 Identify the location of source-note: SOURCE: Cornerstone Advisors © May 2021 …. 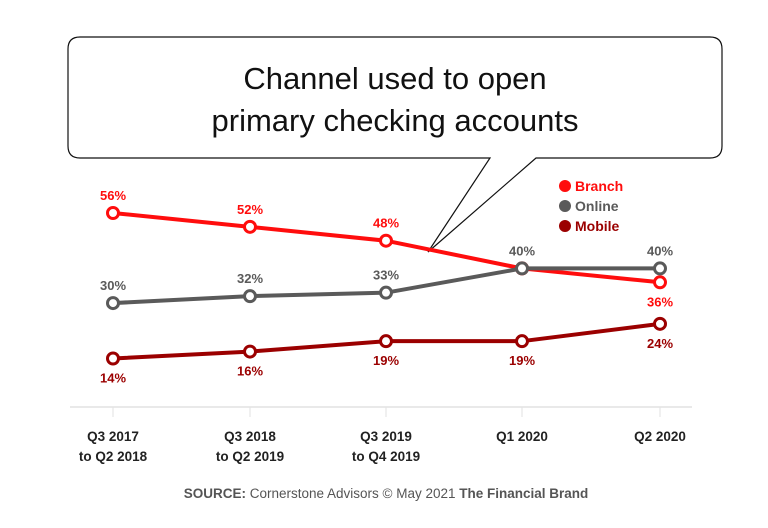
(386, 493).